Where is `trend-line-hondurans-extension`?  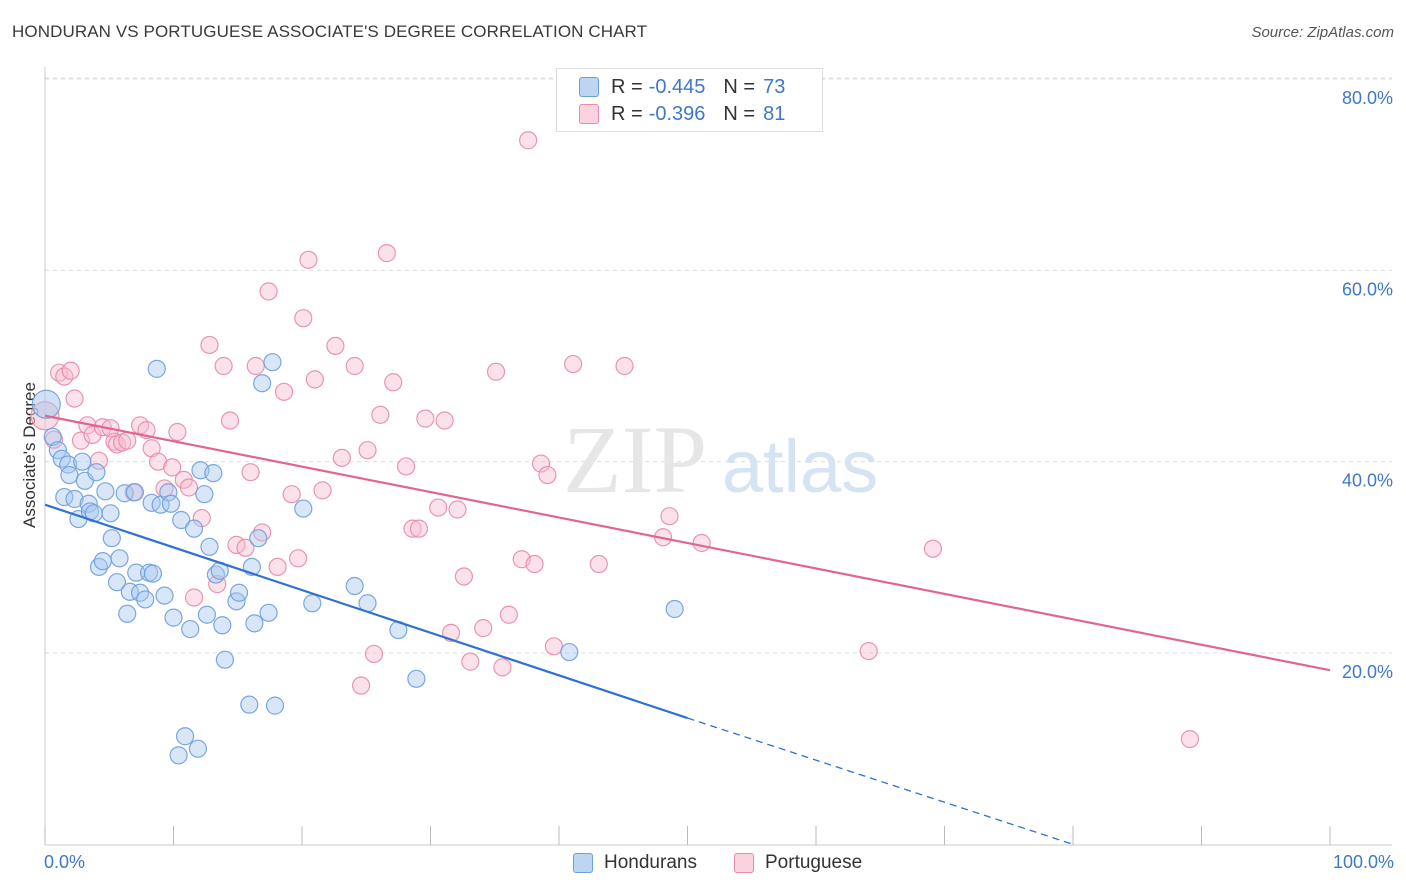
trend-line-hondurans-extension is located at coordinates (880, 781).